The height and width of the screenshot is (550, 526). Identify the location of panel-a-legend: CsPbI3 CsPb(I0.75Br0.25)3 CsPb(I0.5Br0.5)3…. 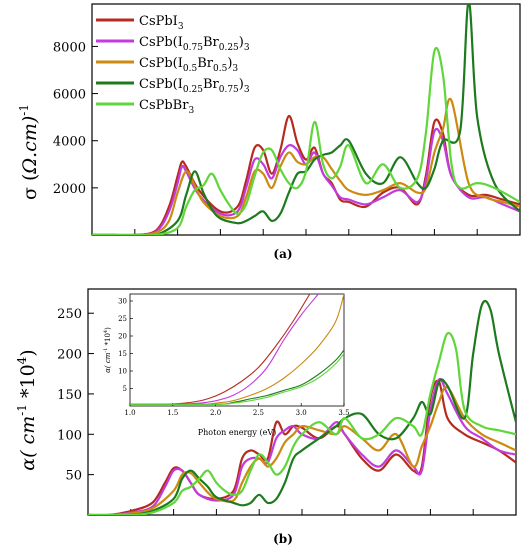
(173, 65).